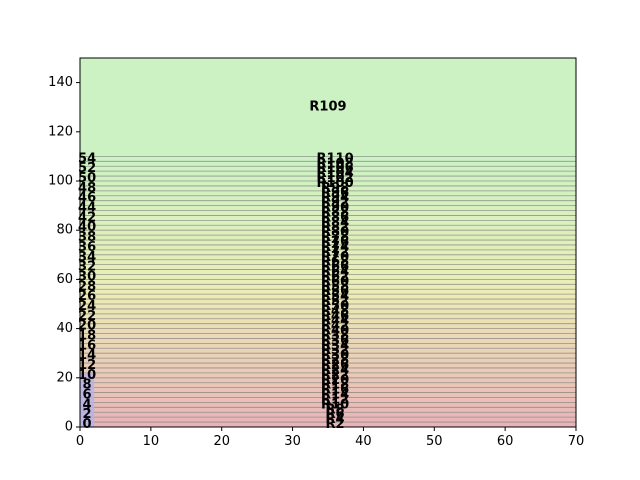 The image size is (640, 480). Describe the element at coordinates (335, 252) in the screenshot. I see `band-label: R72` at that location.